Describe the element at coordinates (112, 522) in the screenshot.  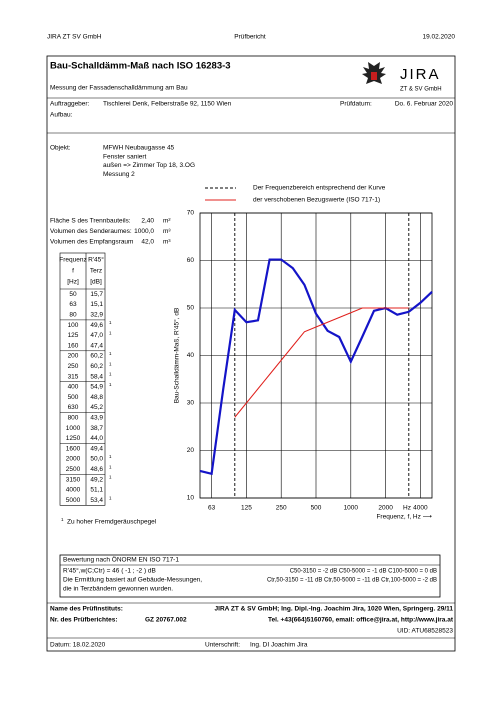
I see `footnote-text: Zu hoher Fremdgeräuschpegel` at that location.